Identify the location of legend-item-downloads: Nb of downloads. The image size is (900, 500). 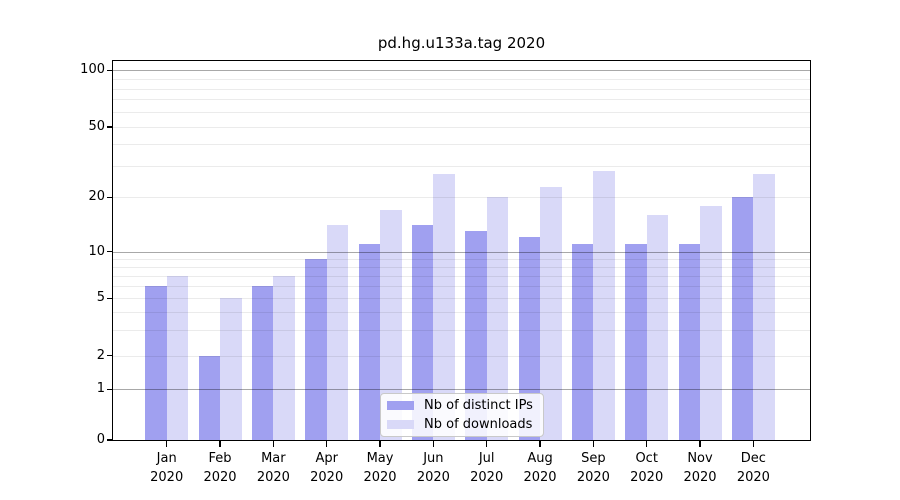
(465, 424).